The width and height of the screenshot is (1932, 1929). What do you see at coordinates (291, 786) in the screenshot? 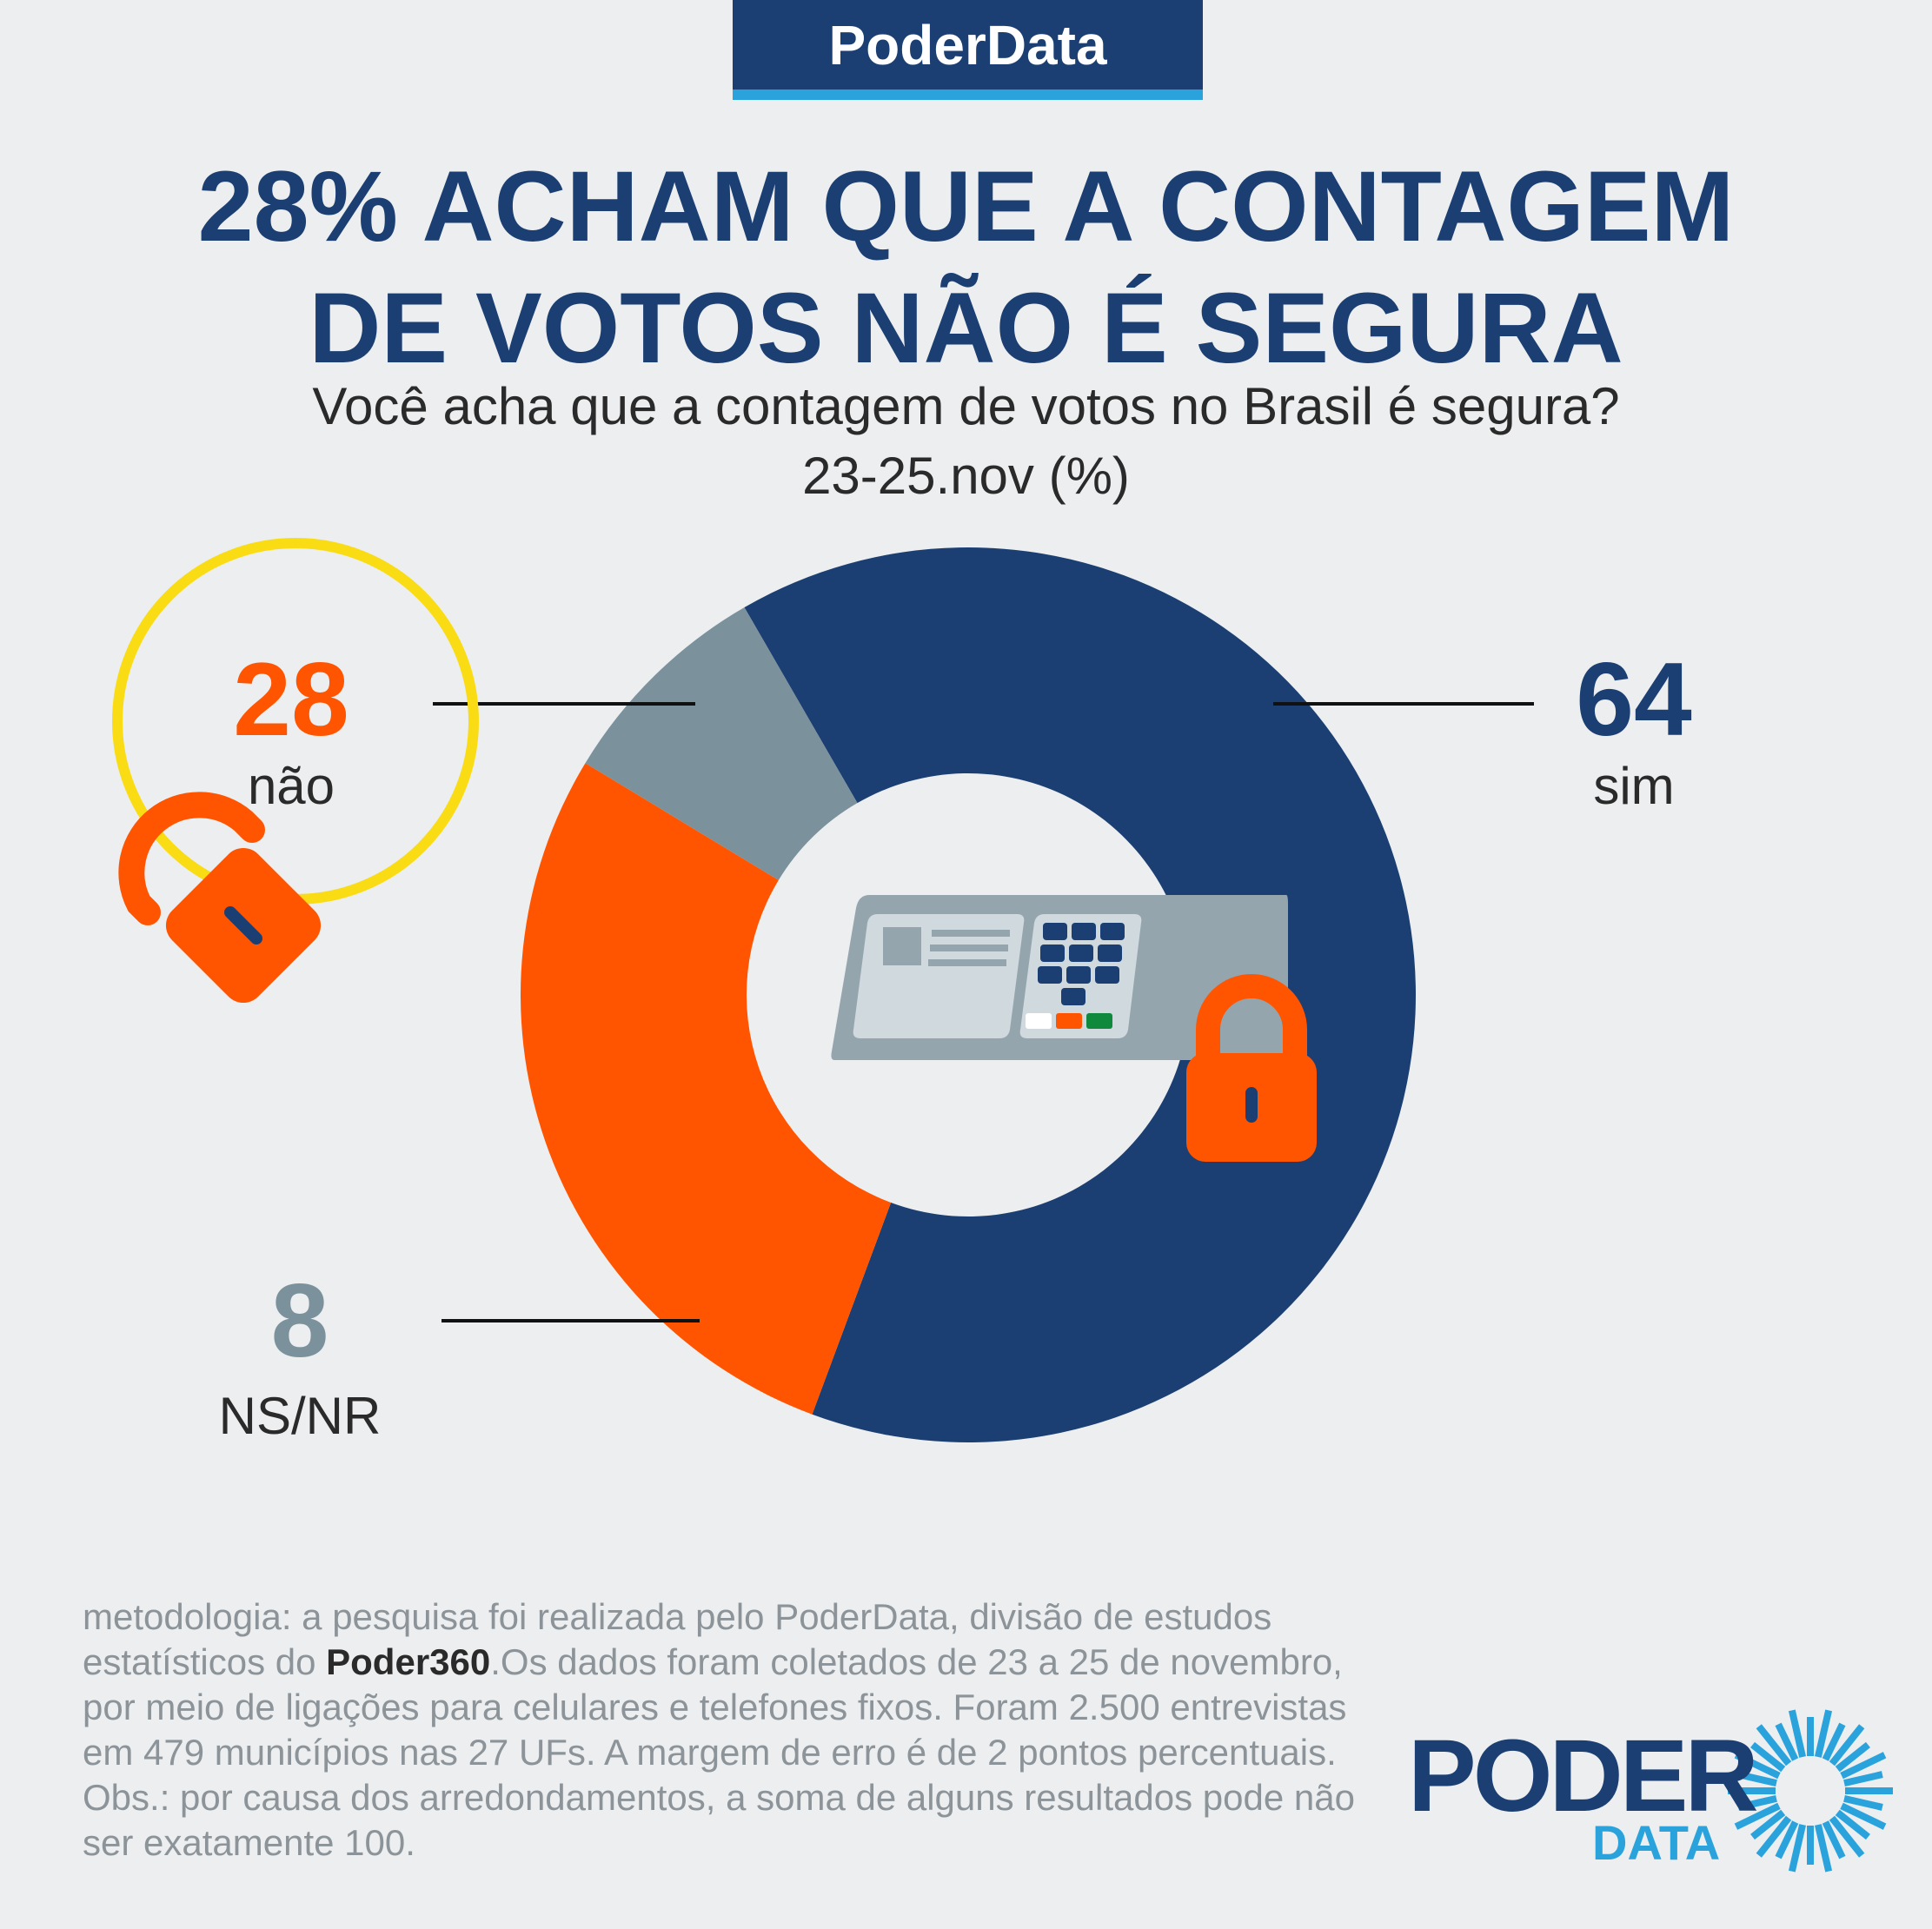
I see `label-name-nao: não` at bounding box center [291, 786].